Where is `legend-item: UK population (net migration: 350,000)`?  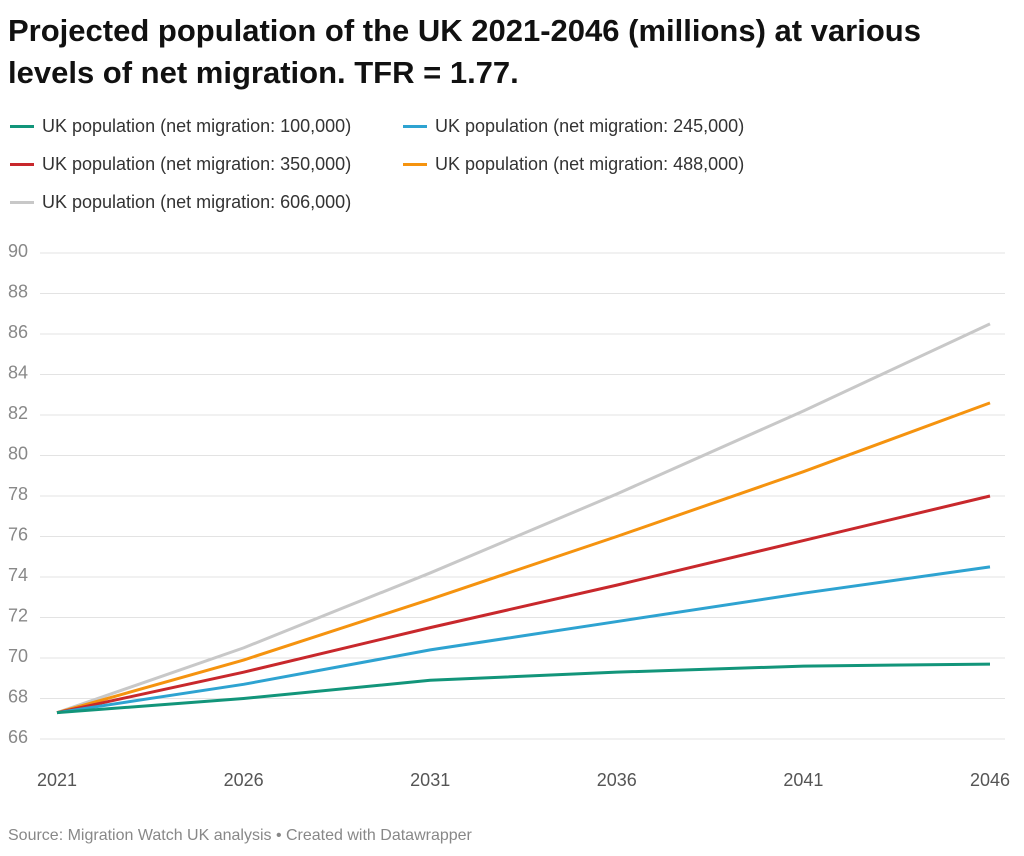
legend-item: UK population (net migration: 350,000) is located at coordinates (206, 164).